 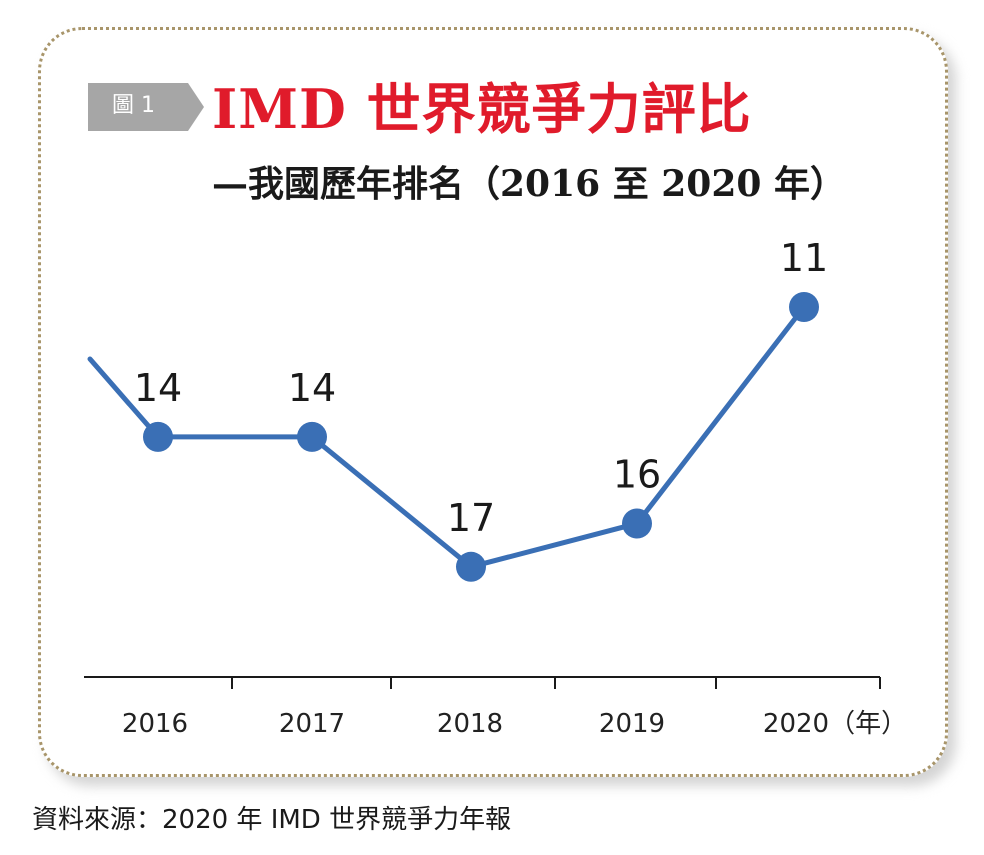 What do you see at coordinates (312, 724) in the screenshot?
I see `x-tick-label: 2017` at bounding box center [312, 724].